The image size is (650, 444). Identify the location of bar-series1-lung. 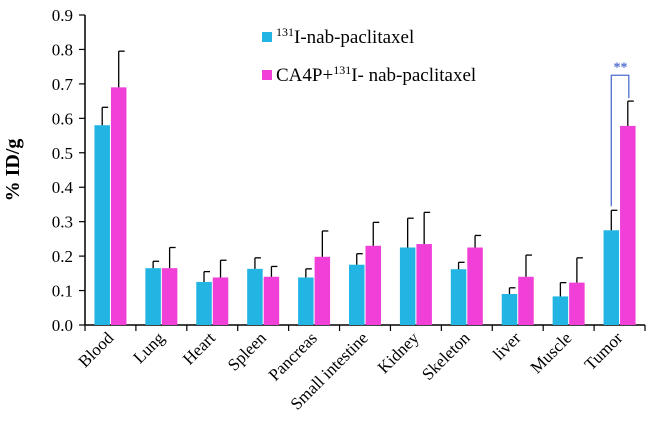
(153, 296).